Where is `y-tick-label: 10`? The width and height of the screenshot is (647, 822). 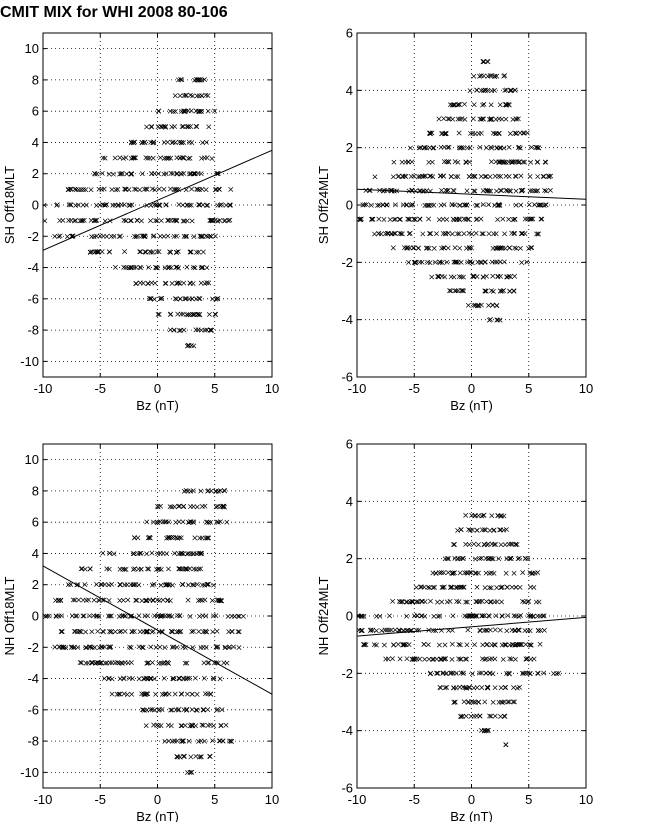 y-tick-label: 10 is located at coordinates (32, 459).